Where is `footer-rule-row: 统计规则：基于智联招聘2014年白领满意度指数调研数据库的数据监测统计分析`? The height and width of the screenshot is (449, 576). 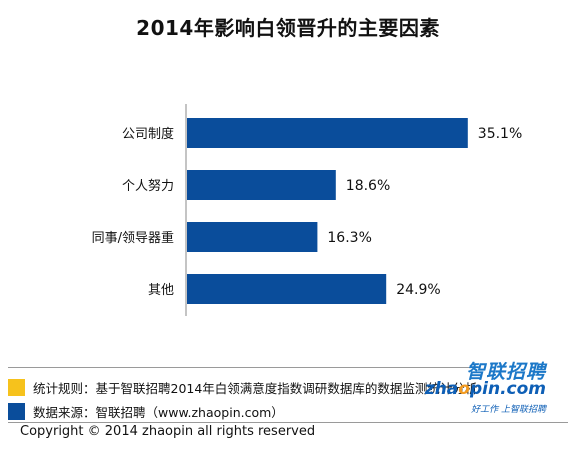
footer-rule-row: 统计规则：基于智联招聘2014年白领满意度指数调研数据库的数据监测统计分析 is located at coordinates (242, 387).